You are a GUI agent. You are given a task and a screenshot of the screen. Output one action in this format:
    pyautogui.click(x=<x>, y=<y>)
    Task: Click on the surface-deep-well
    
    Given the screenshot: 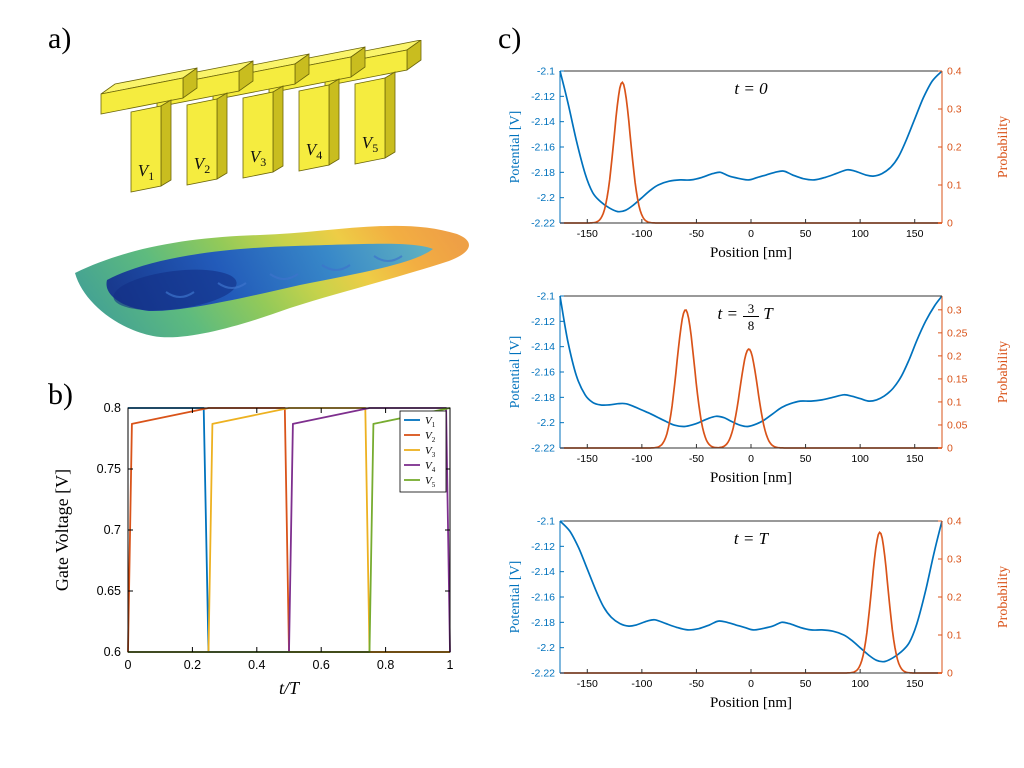 What is the action you would take?
    pyautogui.click(x=175, y=290)
    